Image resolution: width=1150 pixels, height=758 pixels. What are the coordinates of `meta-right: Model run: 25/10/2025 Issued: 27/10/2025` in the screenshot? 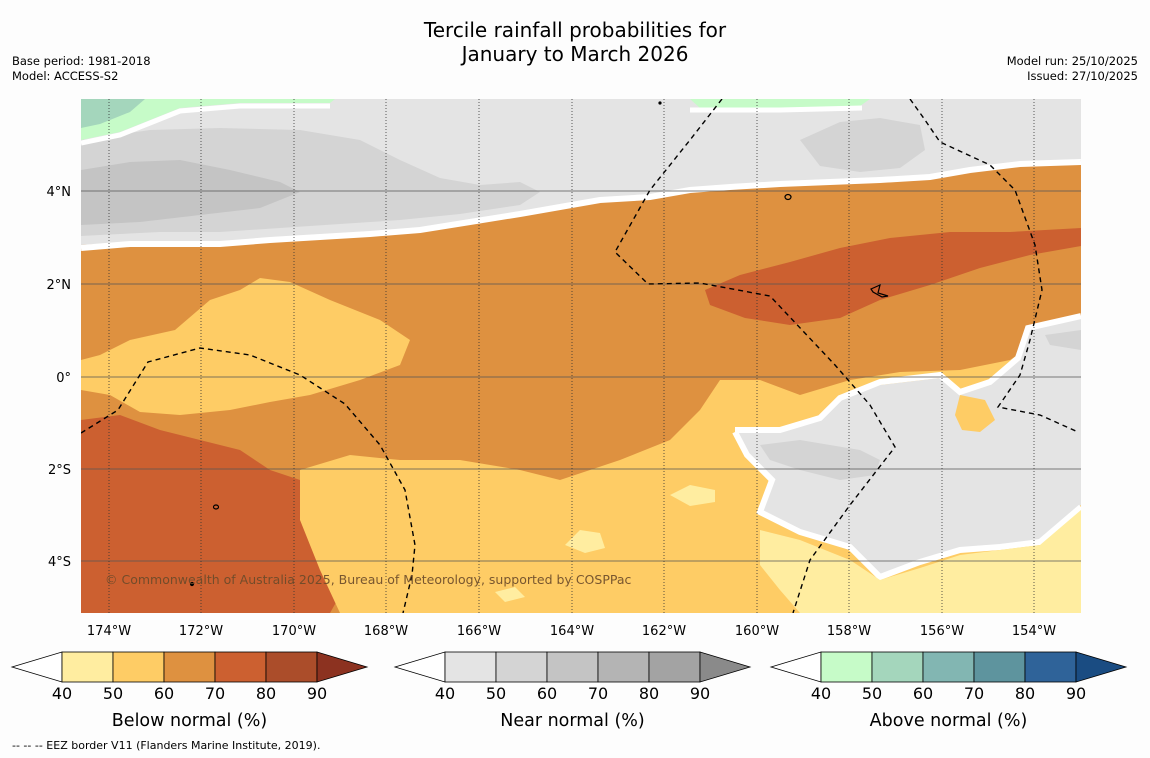 It's located at (1072, 69).